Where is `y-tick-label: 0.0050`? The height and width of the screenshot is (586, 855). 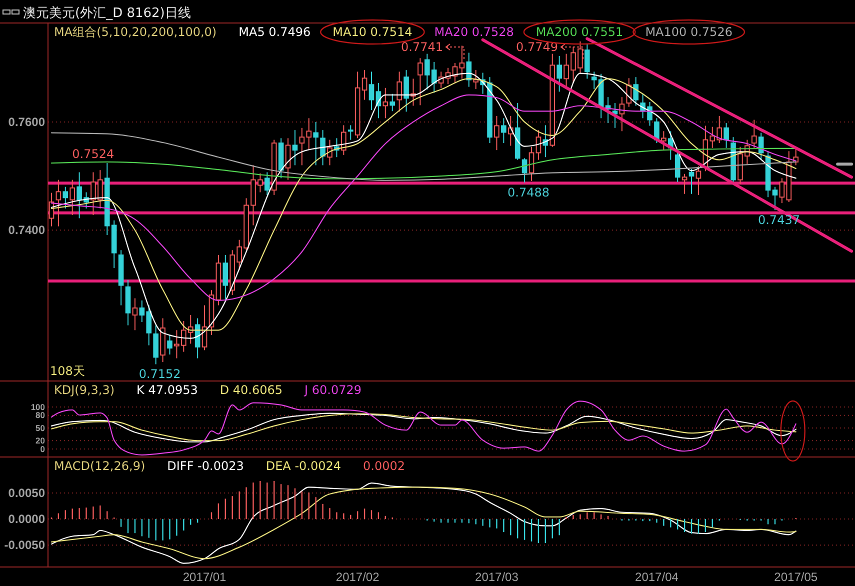
y-tick-label: 0.0050 is located at coordinates (27, 493).